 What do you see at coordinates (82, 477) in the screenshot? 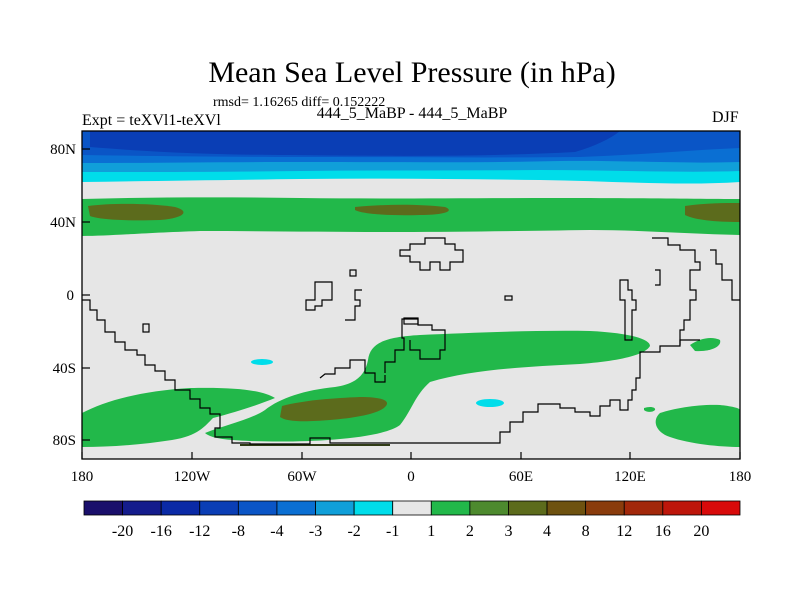
I see `x-tick-label-180w: 180` at bounding box center [82, 477].